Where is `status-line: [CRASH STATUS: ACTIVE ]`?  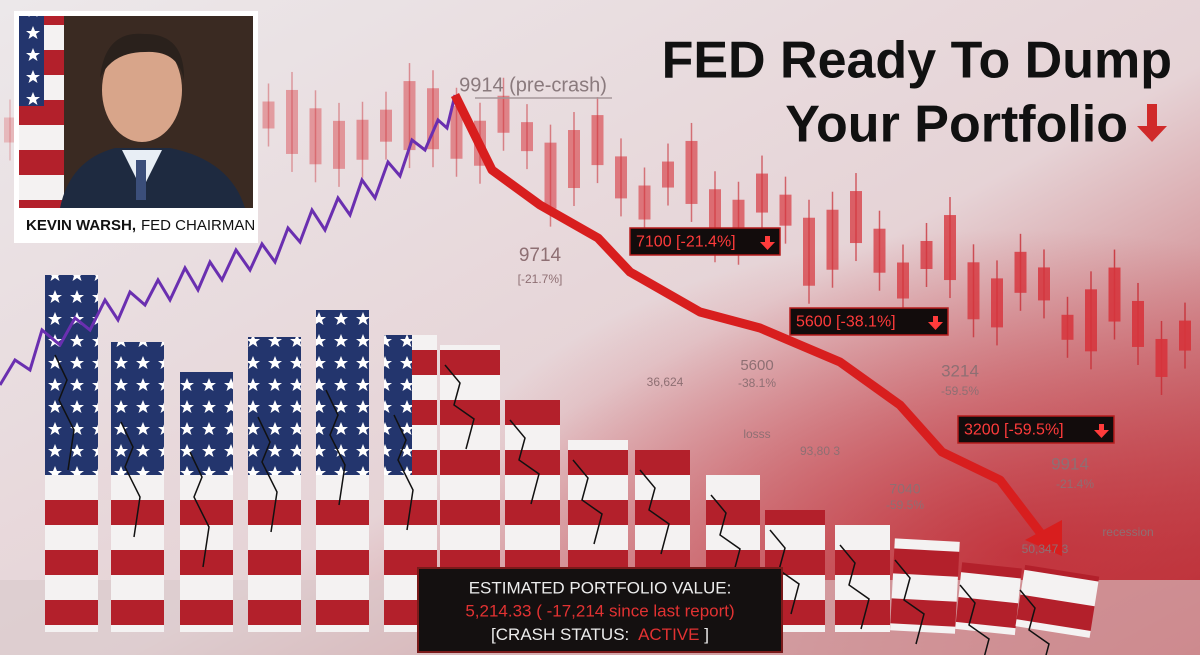 status-line: [CRASH STATUS: ACTIVE ] is located at coordinates (600, 634).